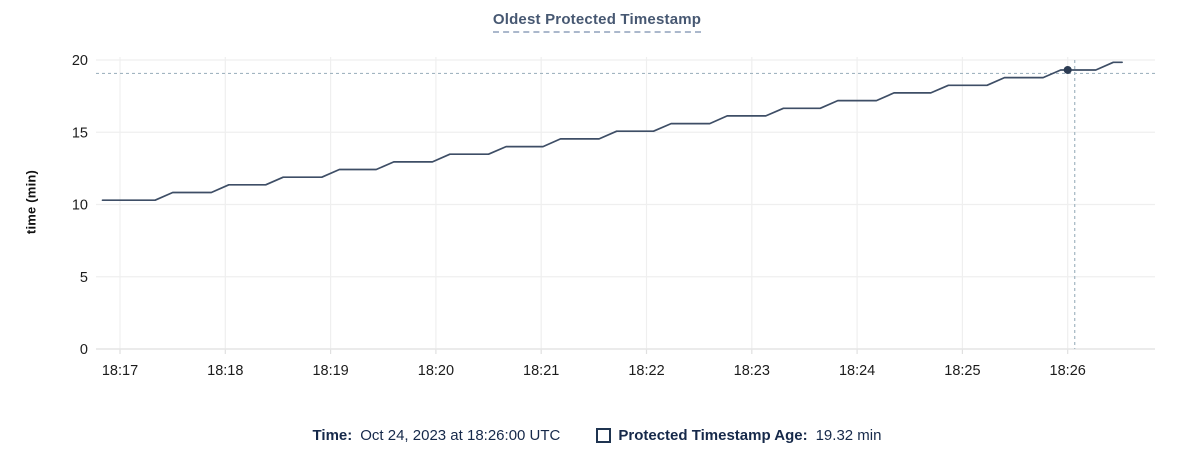  I want to click on time-label: Time:, so click(332, 435).